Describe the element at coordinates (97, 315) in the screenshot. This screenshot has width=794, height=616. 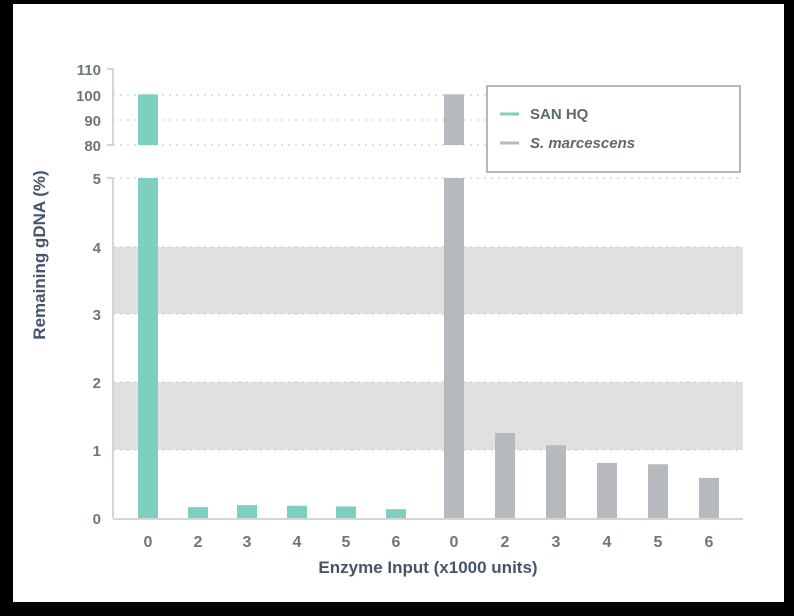
I see `svg-text: 3` at that location.